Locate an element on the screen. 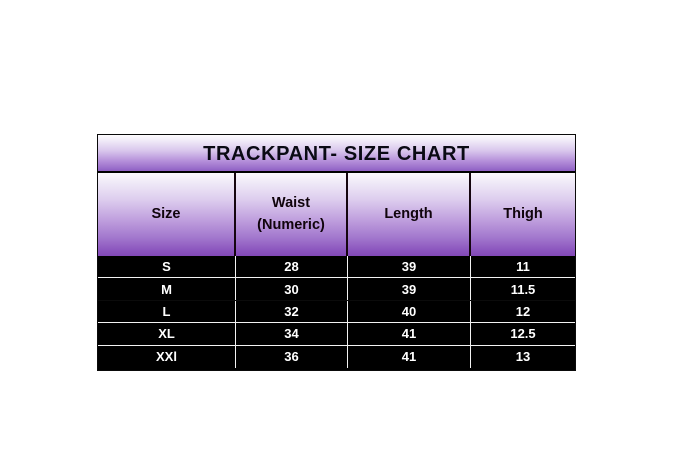 This screenshot has height=462, width=694. table-row: L 32 40 12 is located at coordinates (336, 312).